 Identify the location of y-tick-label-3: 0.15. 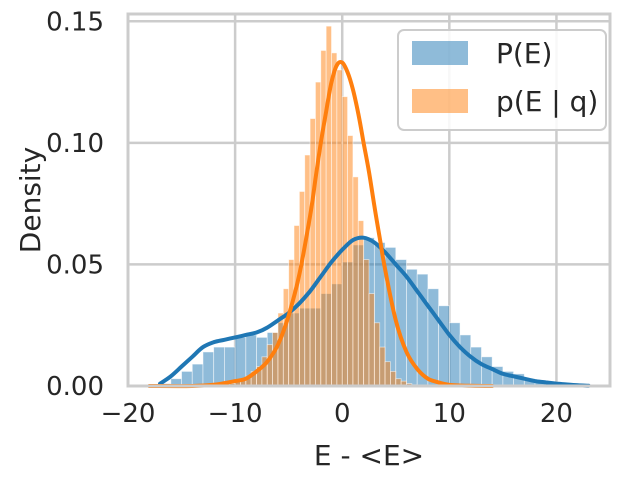
(75, 22).